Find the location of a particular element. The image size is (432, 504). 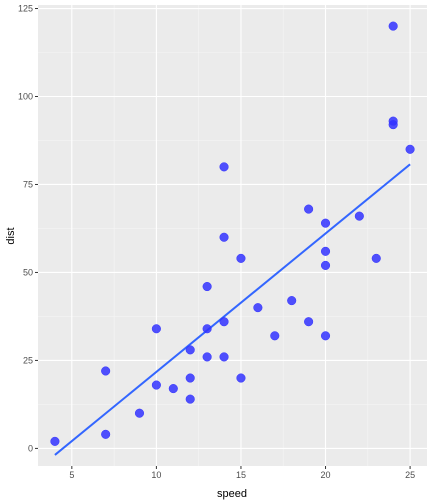

x-axis-ticks: 5 10 15 20 25 is located at coordinates (242, 473).